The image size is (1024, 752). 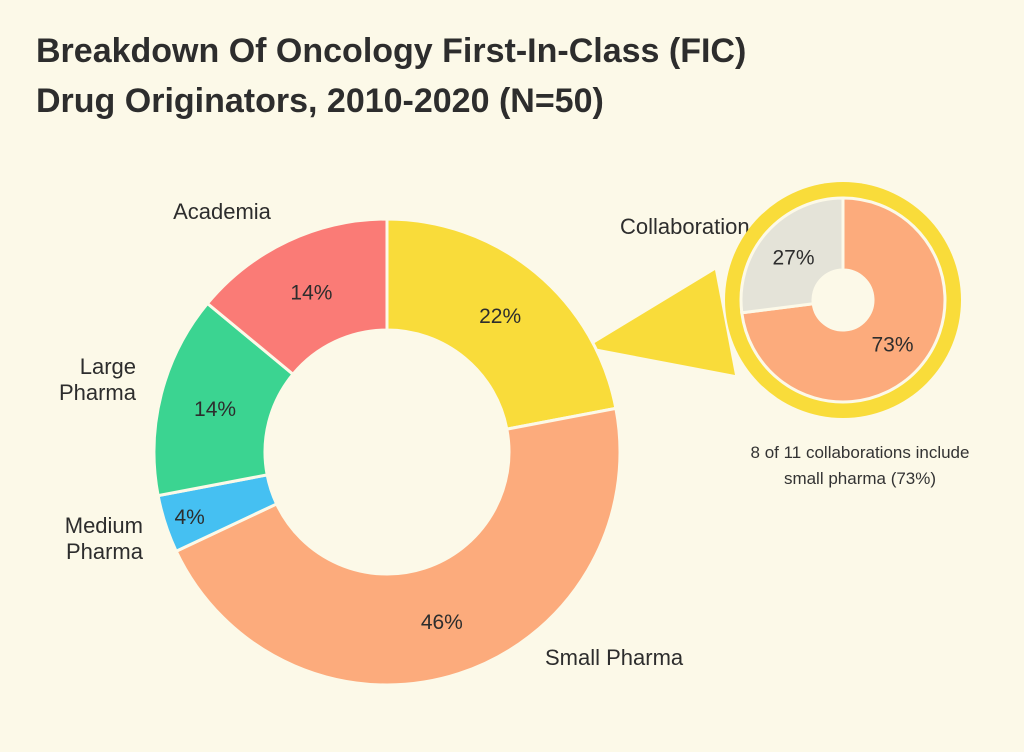 I want to click on collaboration-note-line-1: 8 of 11 collaborations include, so click(x=860, y=452).